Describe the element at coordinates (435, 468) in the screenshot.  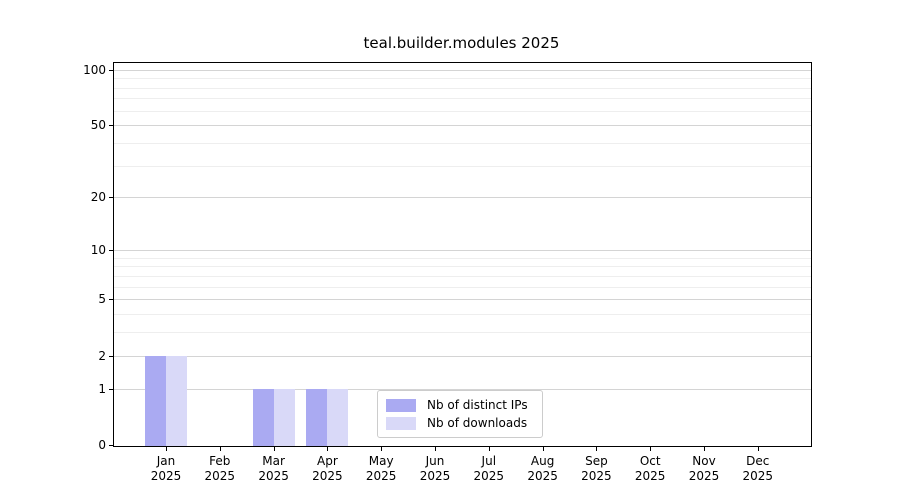
I see `x-axis-tick-label: Jun 2025` at that location.